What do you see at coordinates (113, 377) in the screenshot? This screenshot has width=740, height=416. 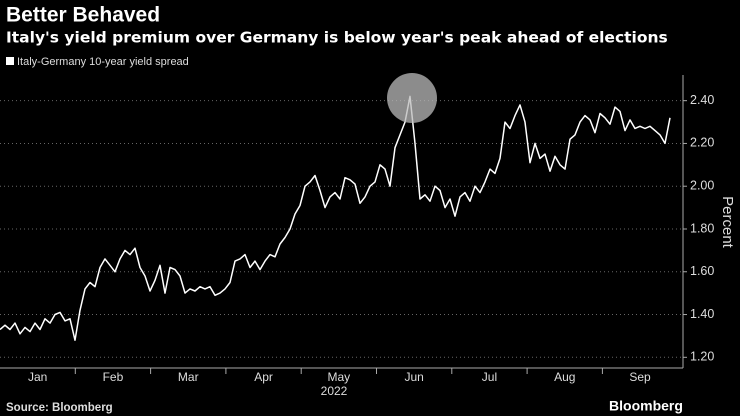 I see `x-tick-label: Feb` at bounding box center [113, 377].